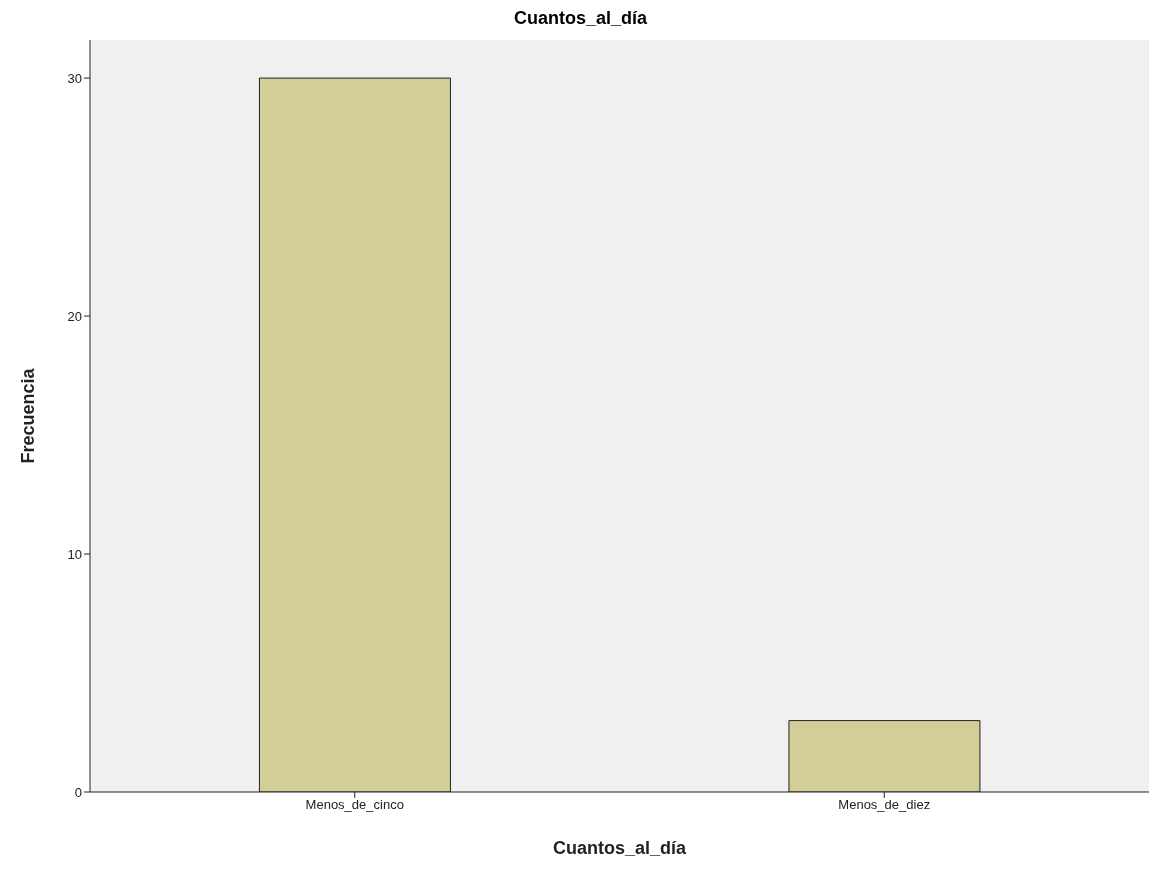 The width and height of the screenshot is (1161, 884). I want to click on y-tick-label: 0, so click(78, 792).